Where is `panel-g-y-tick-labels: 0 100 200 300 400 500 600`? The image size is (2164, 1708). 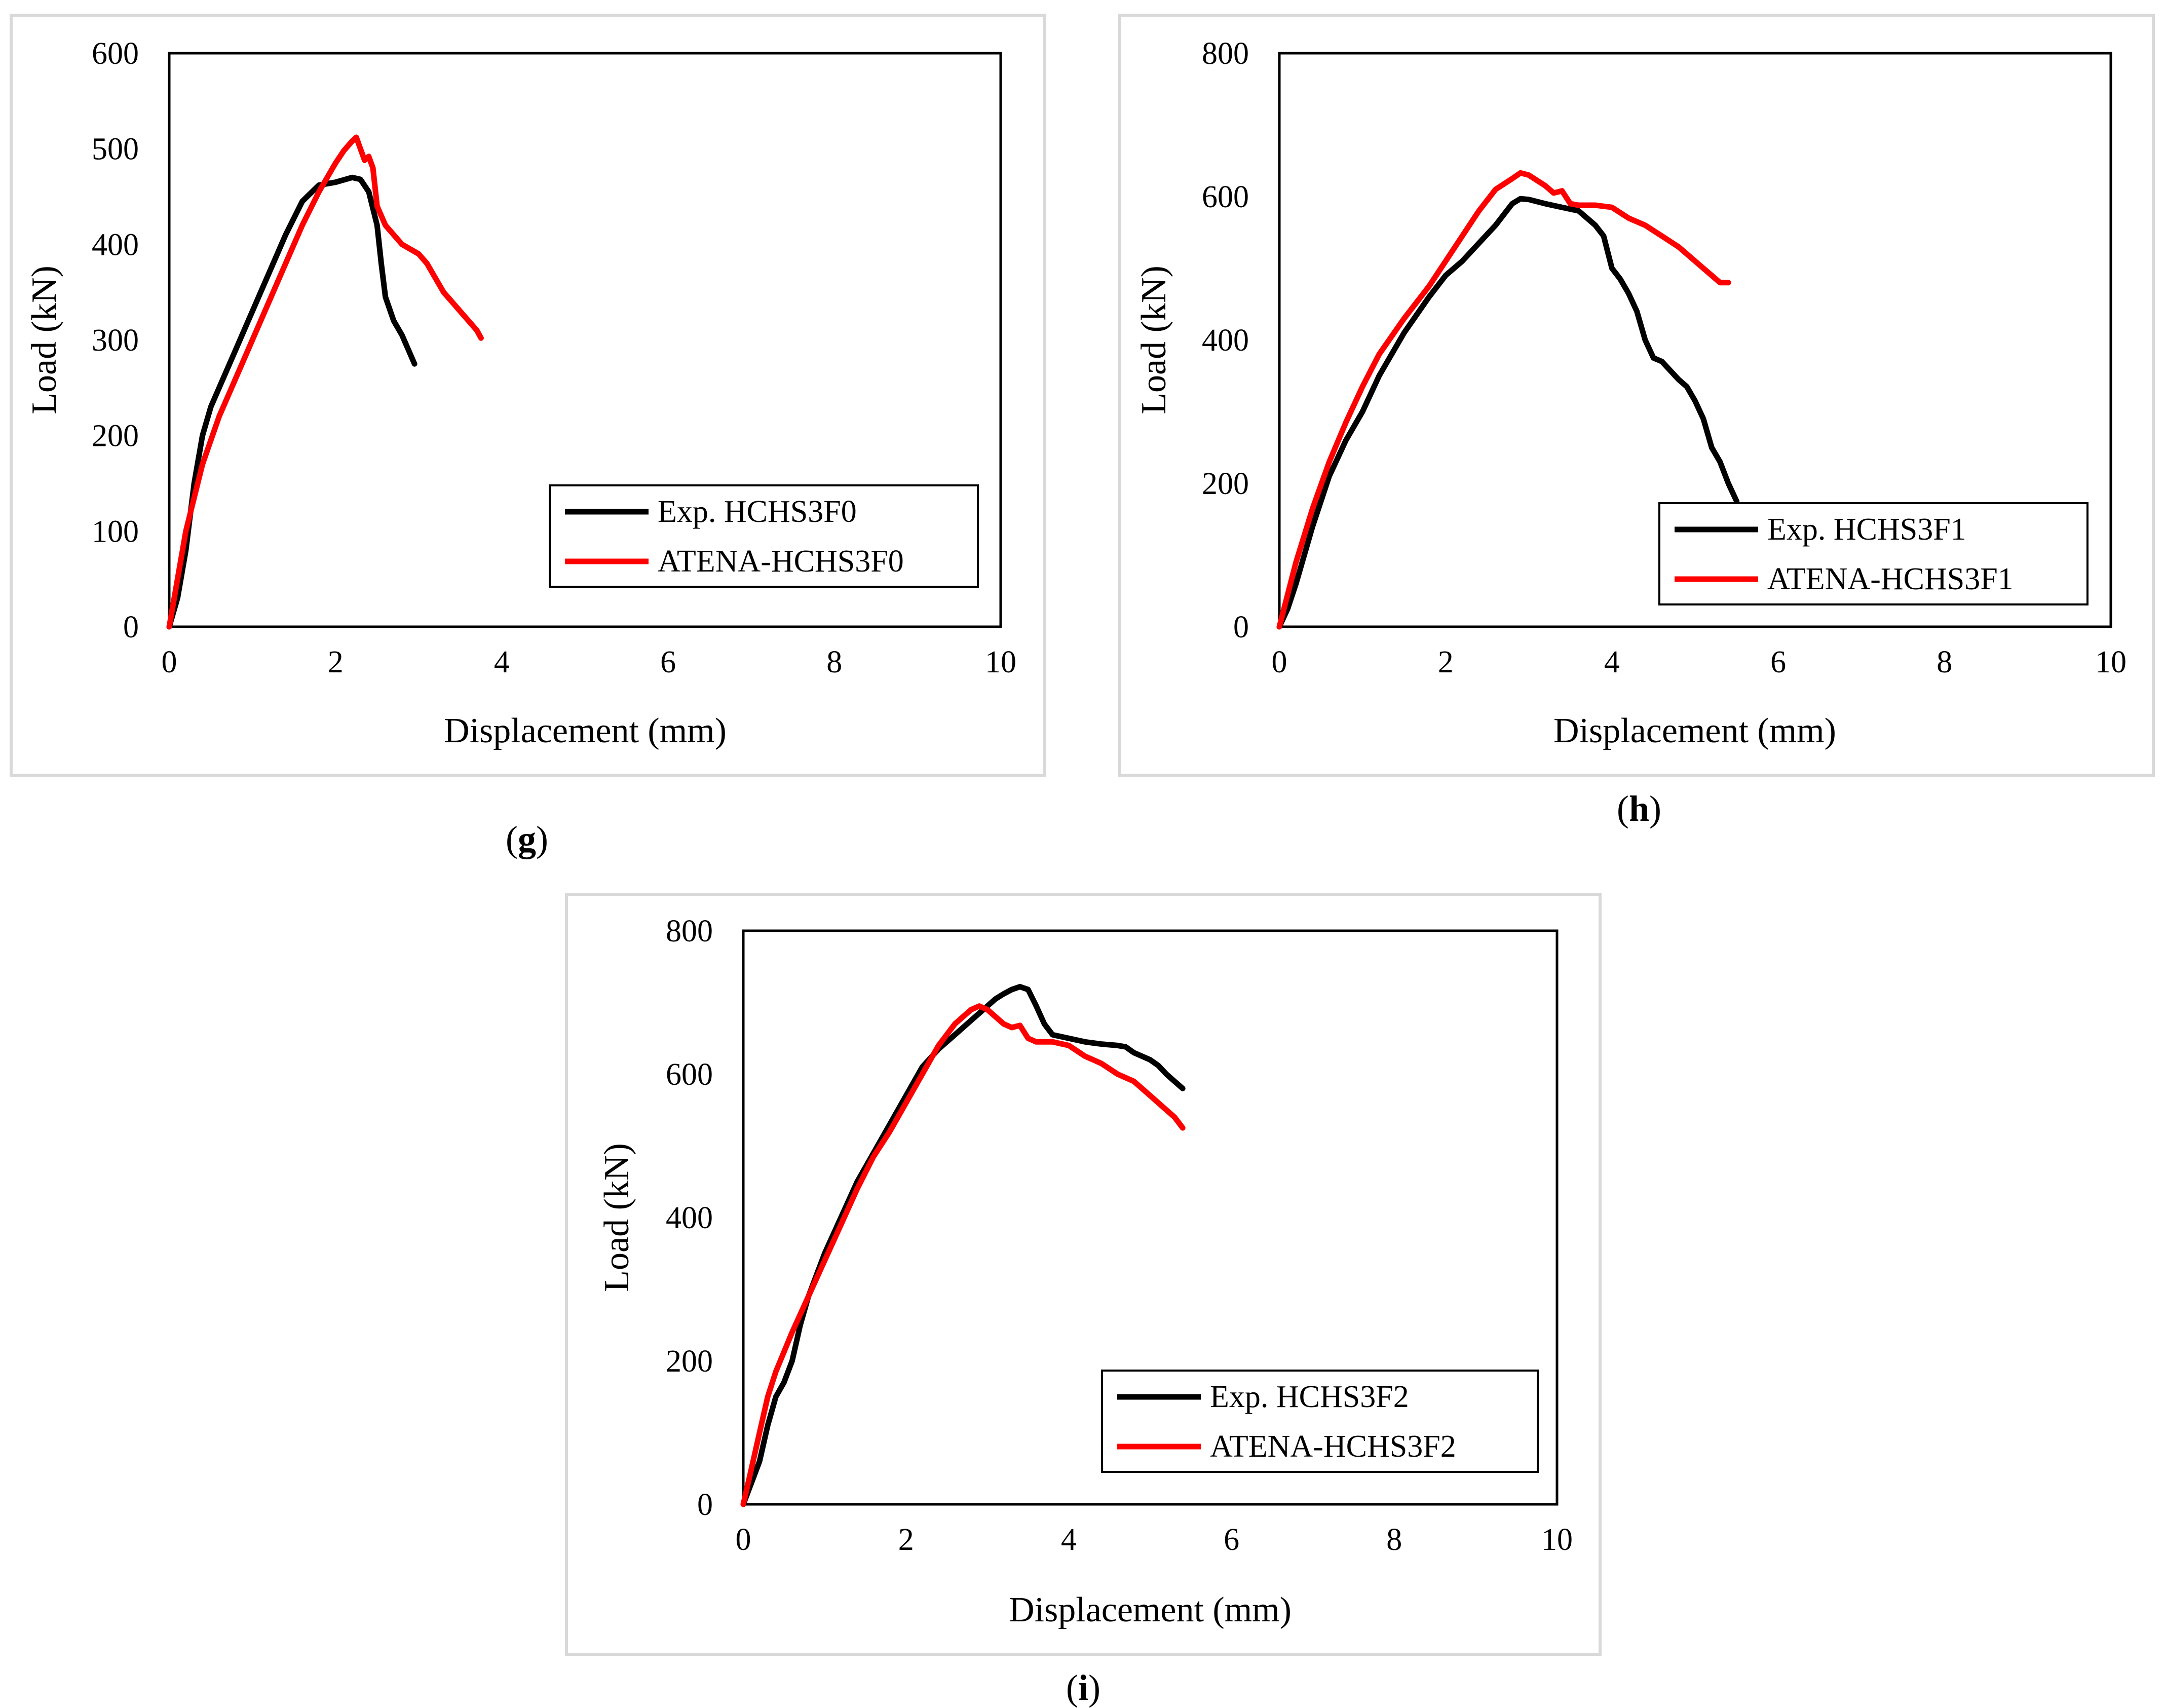
panel-g-y-tick-labels: 0 100 200 300 400 500 600 is located at coordinates (115, 340).